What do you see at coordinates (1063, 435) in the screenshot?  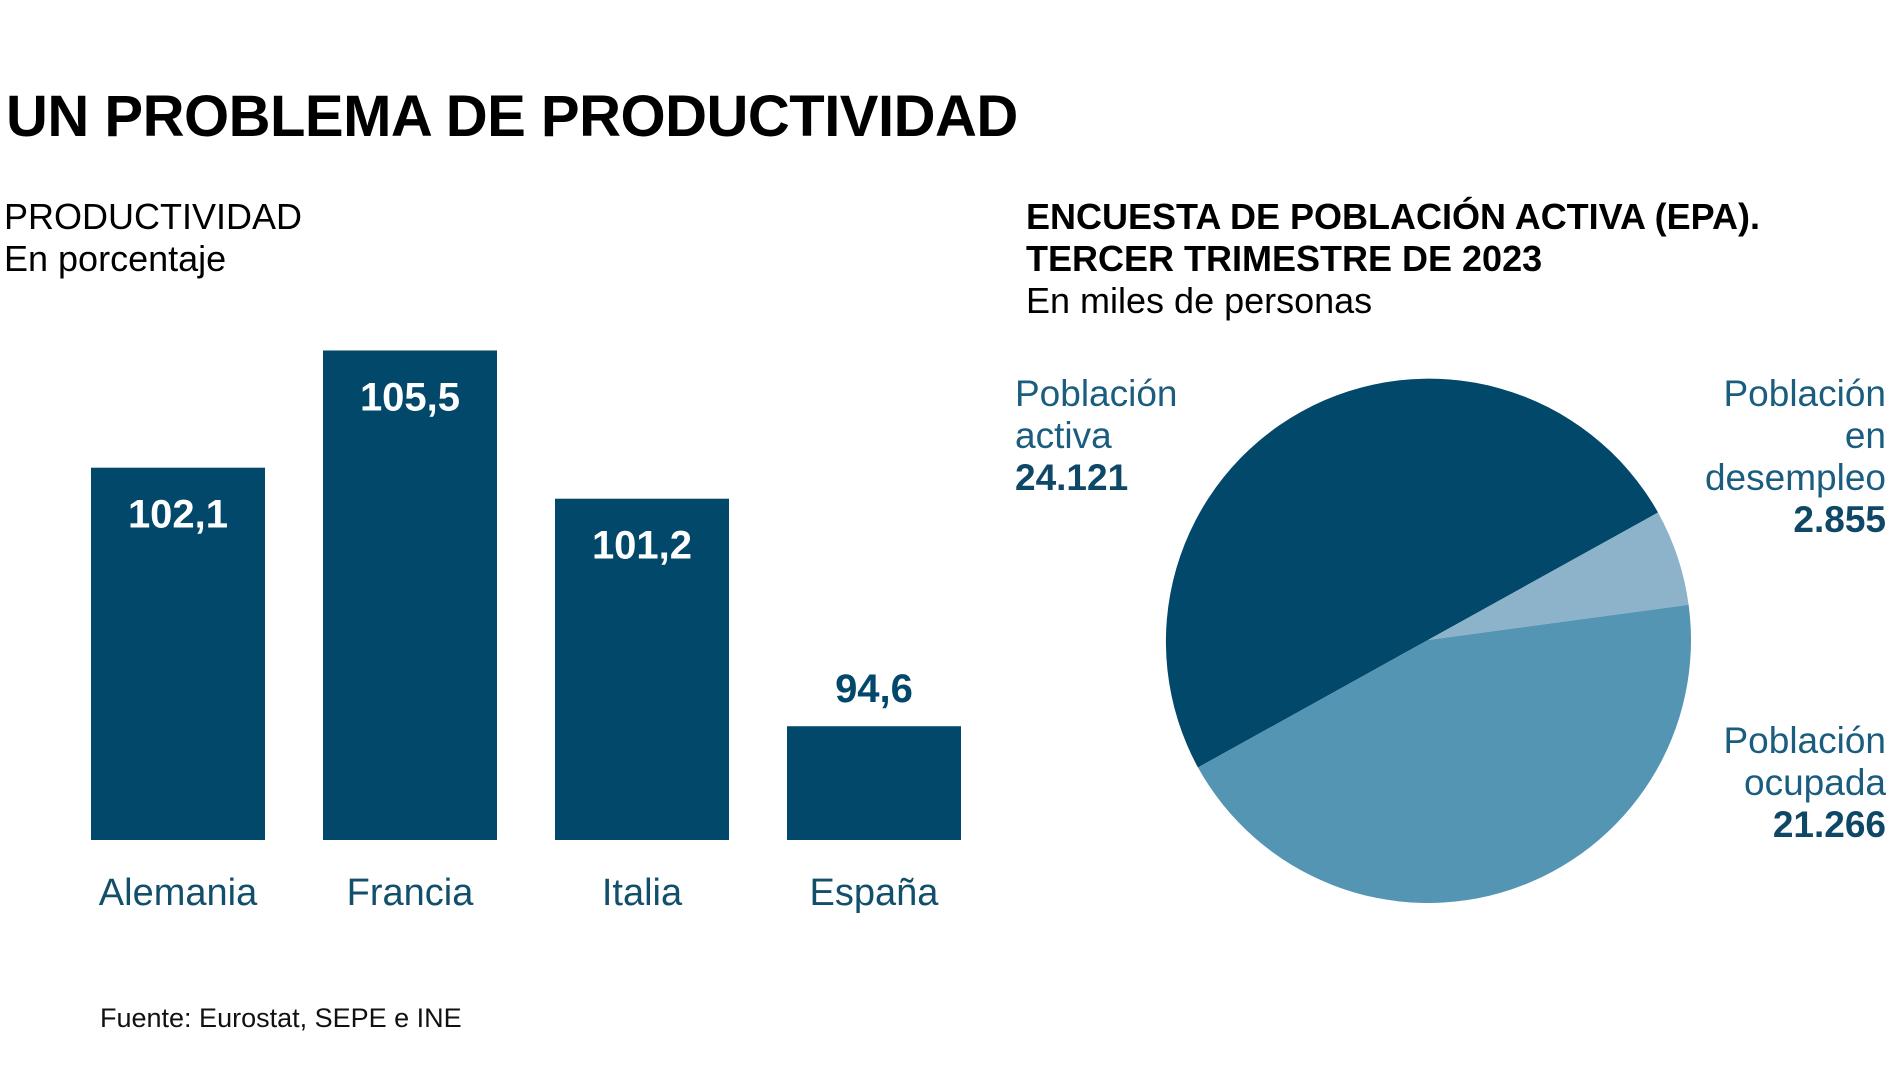 I see `pie-label-activa-line2: activa` at bounding box center [1063, 435].